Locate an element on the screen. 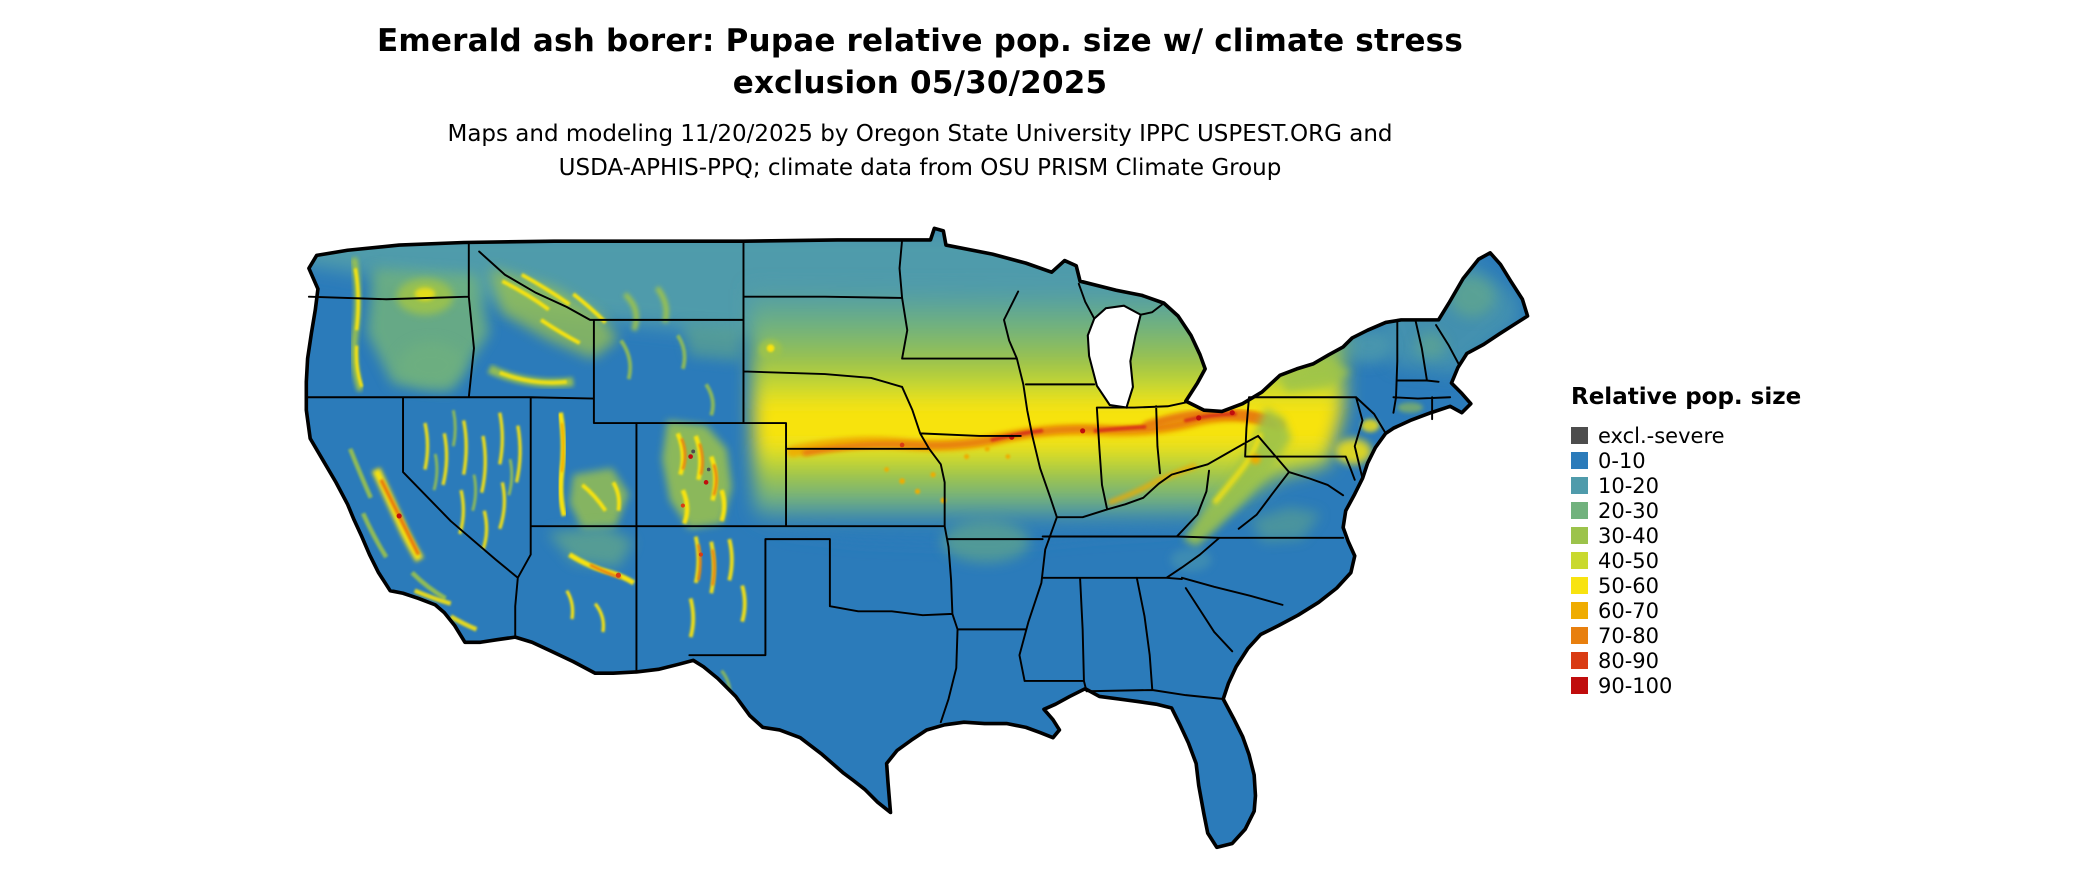  legend-label: 70-80 is located at coordinates (1629, 635).